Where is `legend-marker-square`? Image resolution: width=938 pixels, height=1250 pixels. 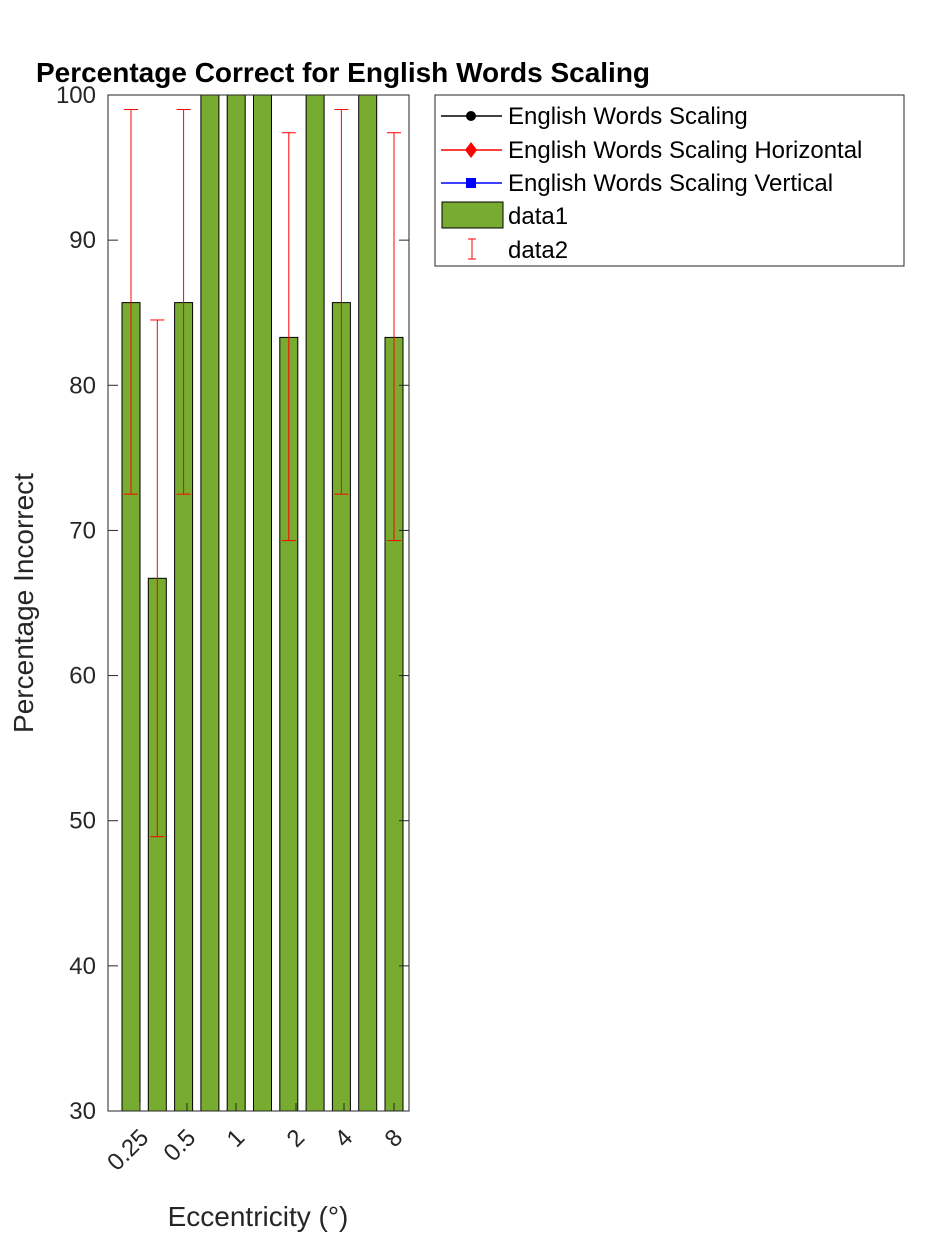 legend-marker-square is located at coordinates (471, 183).